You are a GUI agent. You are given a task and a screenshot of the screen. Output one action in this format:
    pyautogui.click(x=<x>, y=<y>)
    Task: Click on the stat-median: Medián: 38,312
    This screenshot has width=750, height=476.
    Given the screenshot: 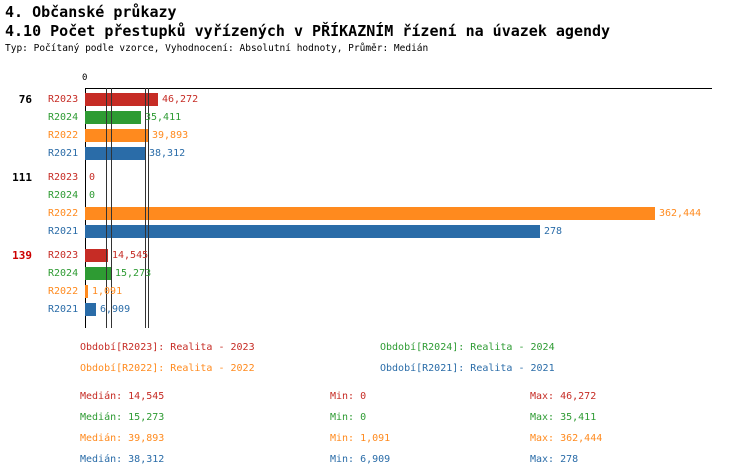 What is the action you would take?
    pyautogui.click(x=122, y=459)
    